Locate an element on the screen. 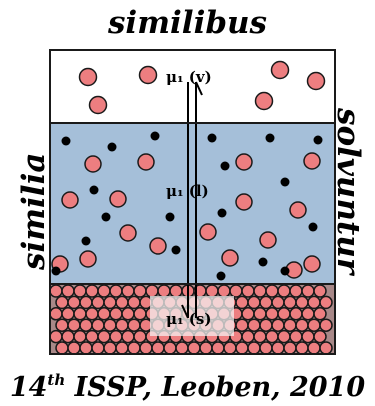 The width and height of the screenshot is (375, 406). solid-label-backdrop is located at coordinates (192, 316).